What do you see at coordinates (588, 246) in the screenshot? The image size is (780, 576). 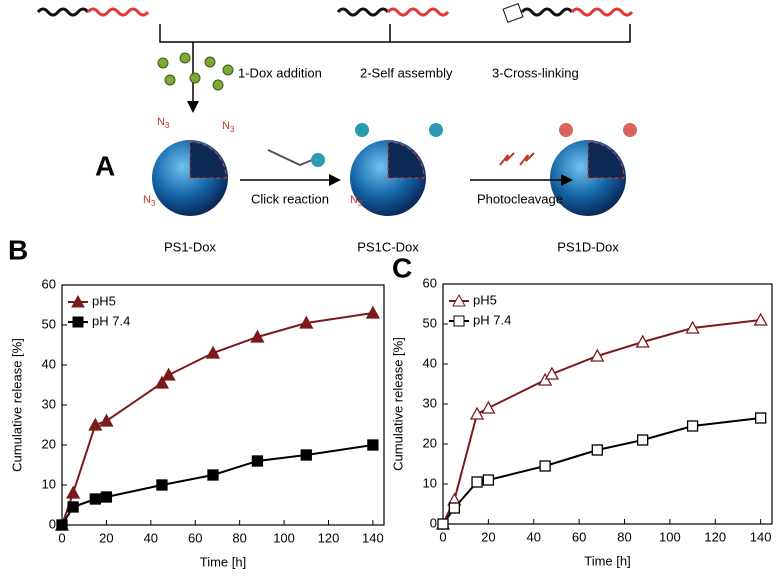 I see `product-label: PS1D-Dox` at bounding box center [588, 246].